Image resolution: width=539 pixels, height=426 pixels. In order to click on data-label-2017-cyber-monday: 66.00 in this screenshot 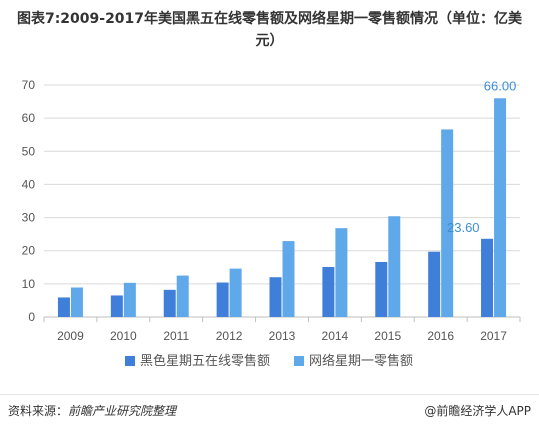, I will do `click(500, 85)`.